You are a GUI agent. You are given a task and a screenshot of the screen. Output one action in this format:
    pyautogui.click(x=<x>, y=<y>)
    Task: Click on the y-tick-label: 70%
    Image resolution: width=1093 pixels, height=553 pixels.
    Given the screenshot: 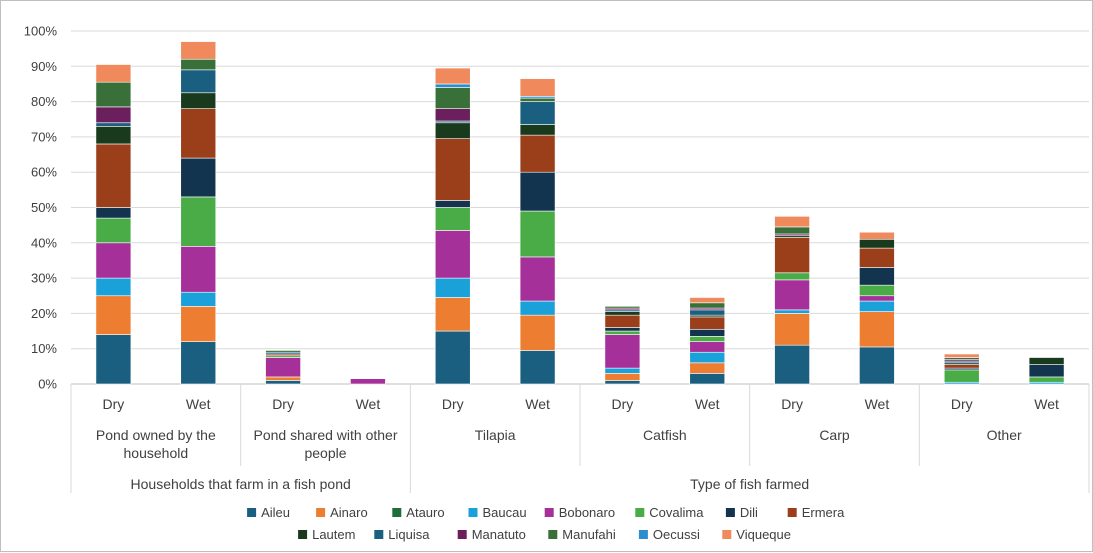 What is the action you would take?
    pyautogui.click(x=44, y=136)
    